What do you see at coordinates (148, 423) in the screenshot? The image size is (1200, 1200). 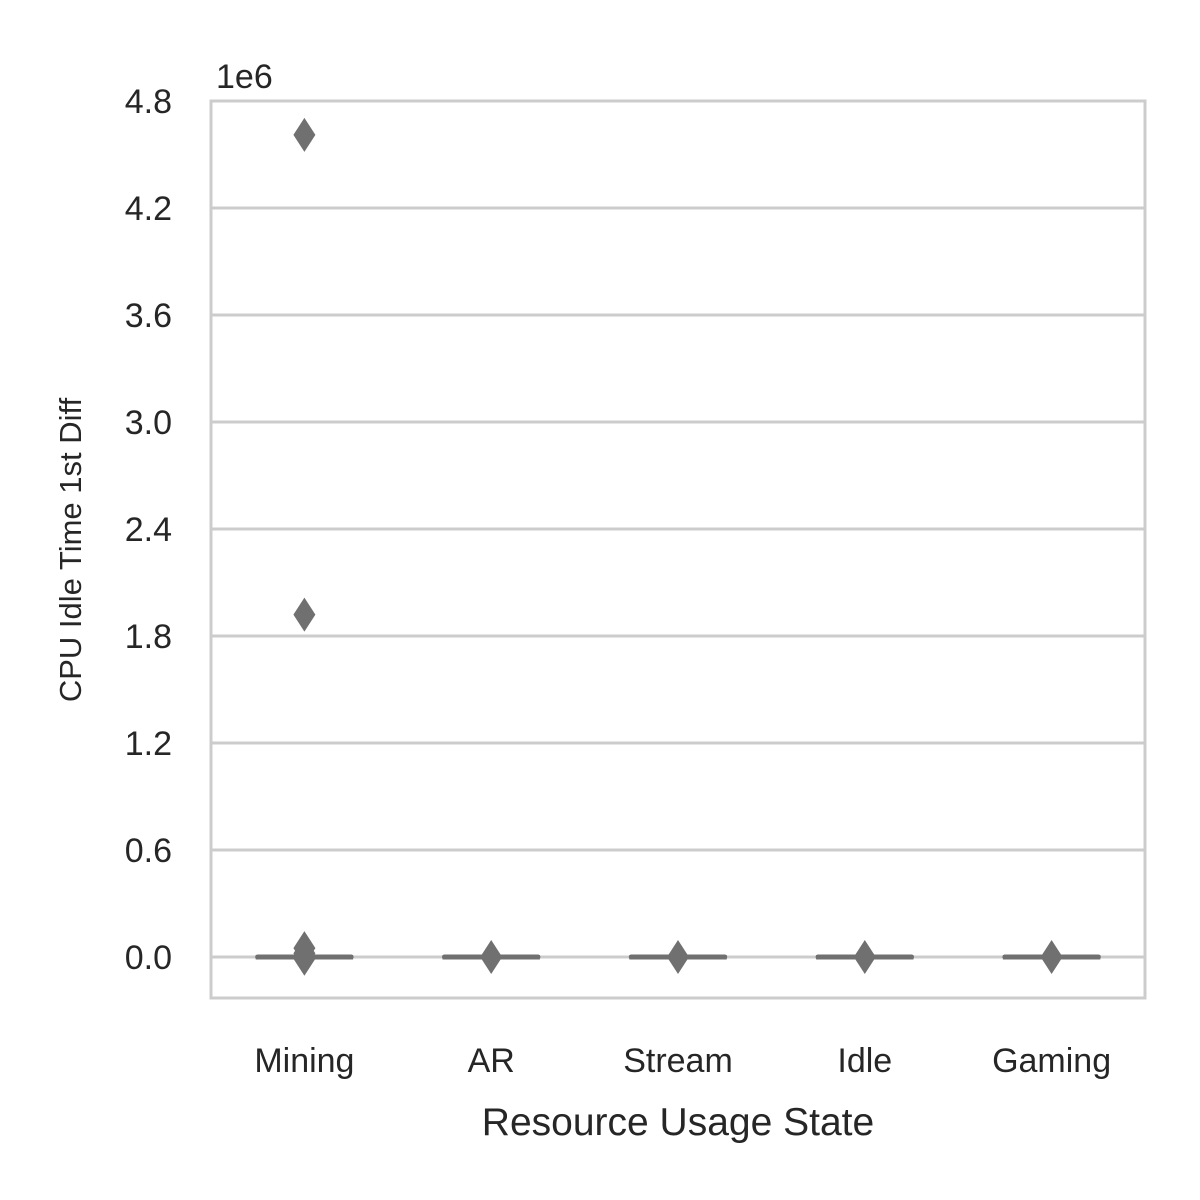 I see `y-tick-label: 3.0` at bounding box center [148, 423].